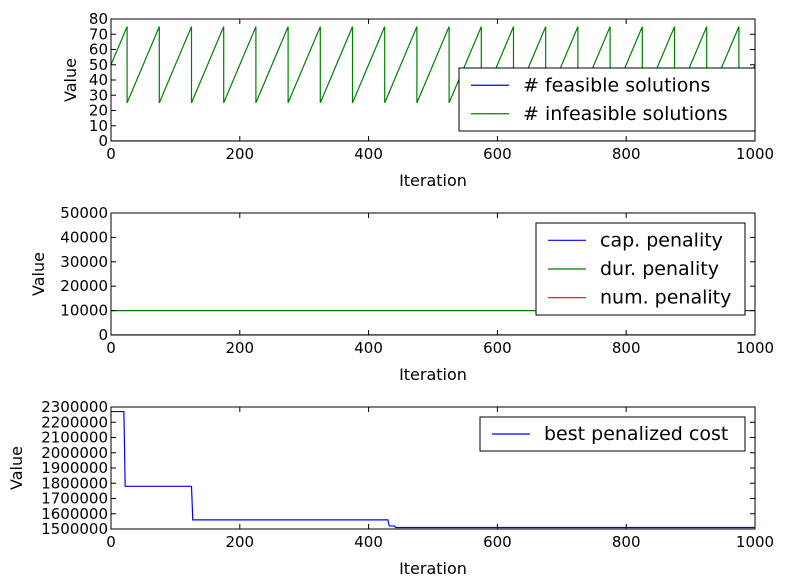 This screenshot has width=785, height=588. I want to click on legend: best penalized cost, so click(612, 434).